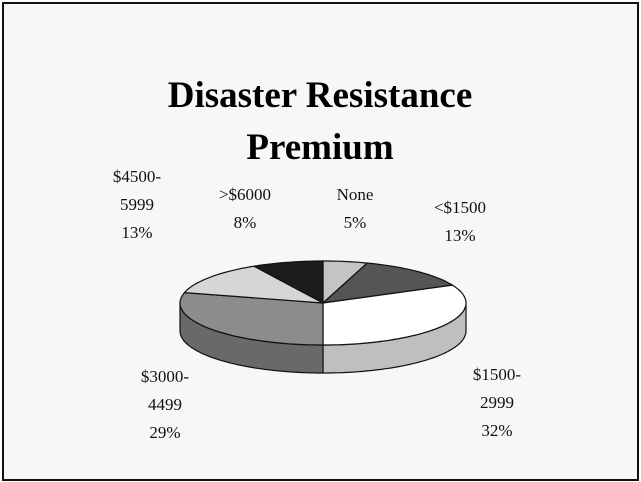 The image size is (641, 482). What do you see at coordinates (460, 207) in the screenshot?
I see `slice-label: <$1500` at bounding box center [460, 207].